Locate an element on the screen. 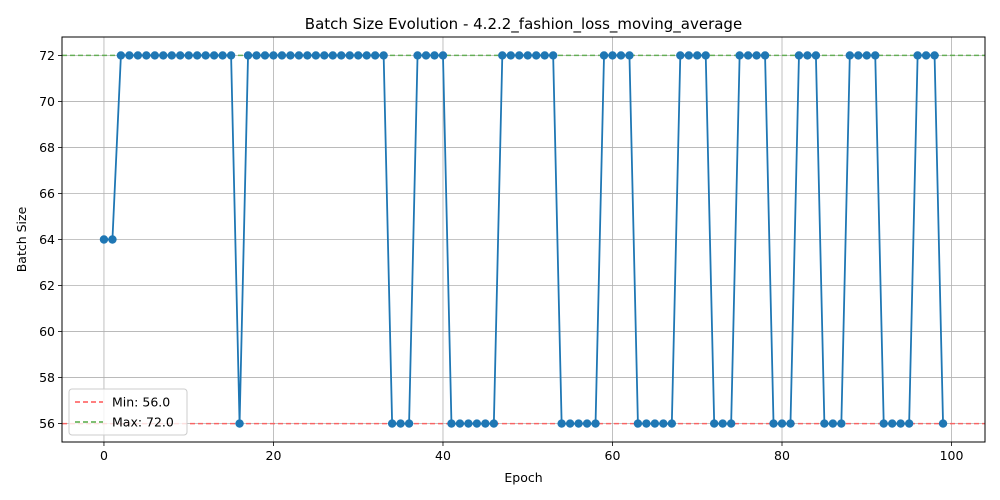 The width and height of the screenshot is (1000, 500). x-axis-label: Epoch is located at coordinates (523, 477).